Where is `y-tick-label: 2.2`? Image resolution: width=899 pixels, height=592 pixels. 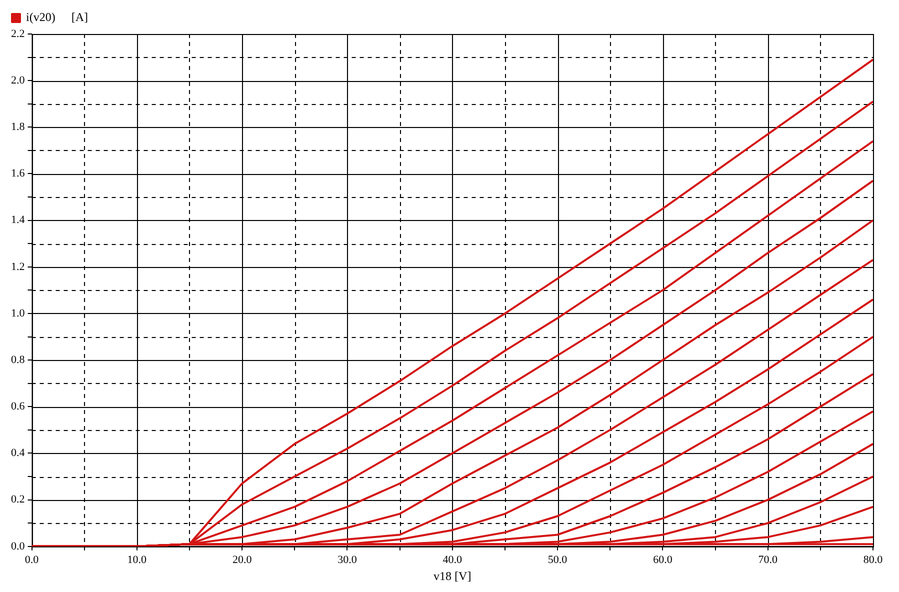
y-tick-label: 2.2 is located at coordinates (18, 34).